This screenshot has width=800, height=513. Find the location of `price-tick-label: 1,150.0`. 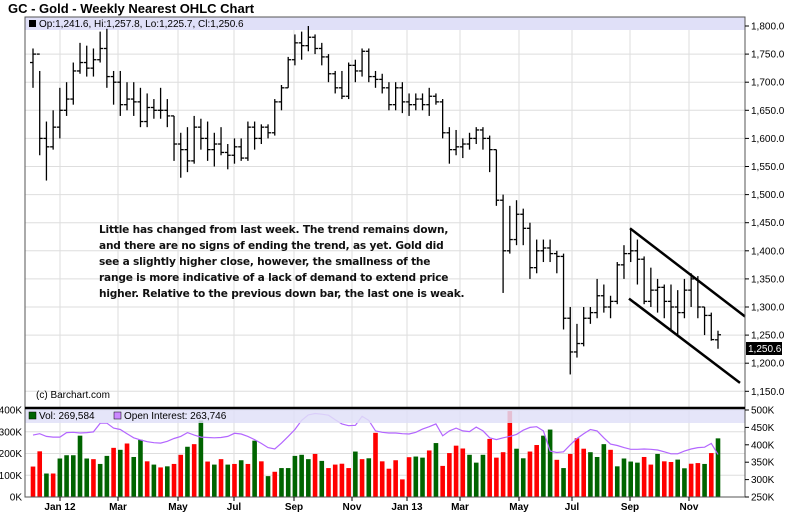

price-tick-label: 1,150.0 is located at coordinates (768, 392).